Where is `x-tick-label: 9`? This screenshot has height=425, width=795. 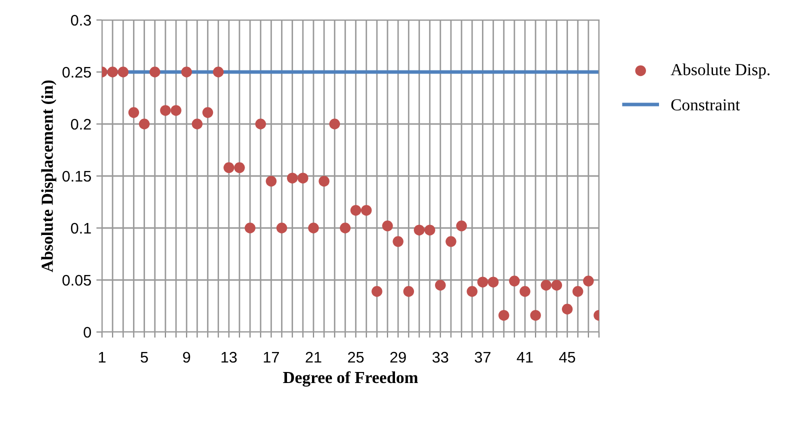 x-tick-label: 9 is located at coordinates (186, 357).